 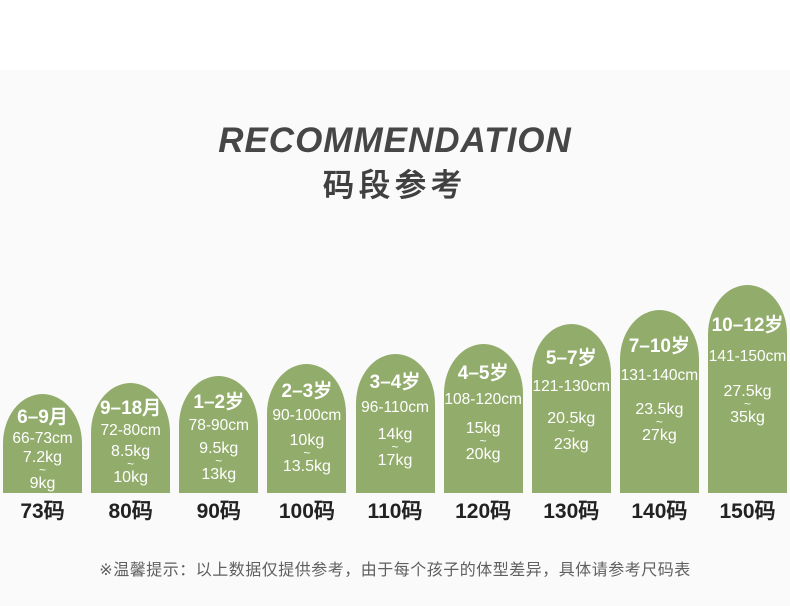 What do you see at coordinates (395, 434) in the screenshot?
I see `weight-min: 14kg` at bounding box center [395, 434].